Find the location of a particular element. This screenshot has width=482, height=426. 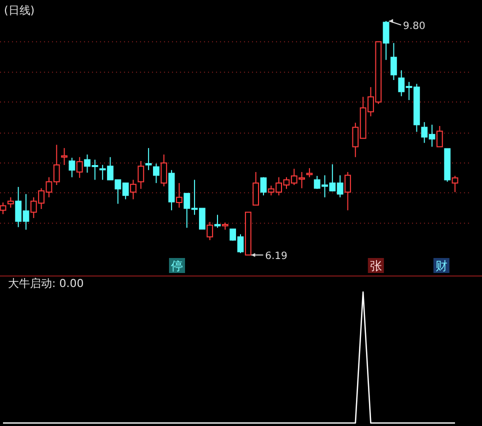

chart-title: 大牛启动: 0.00 is located at coordinates (46, 283).